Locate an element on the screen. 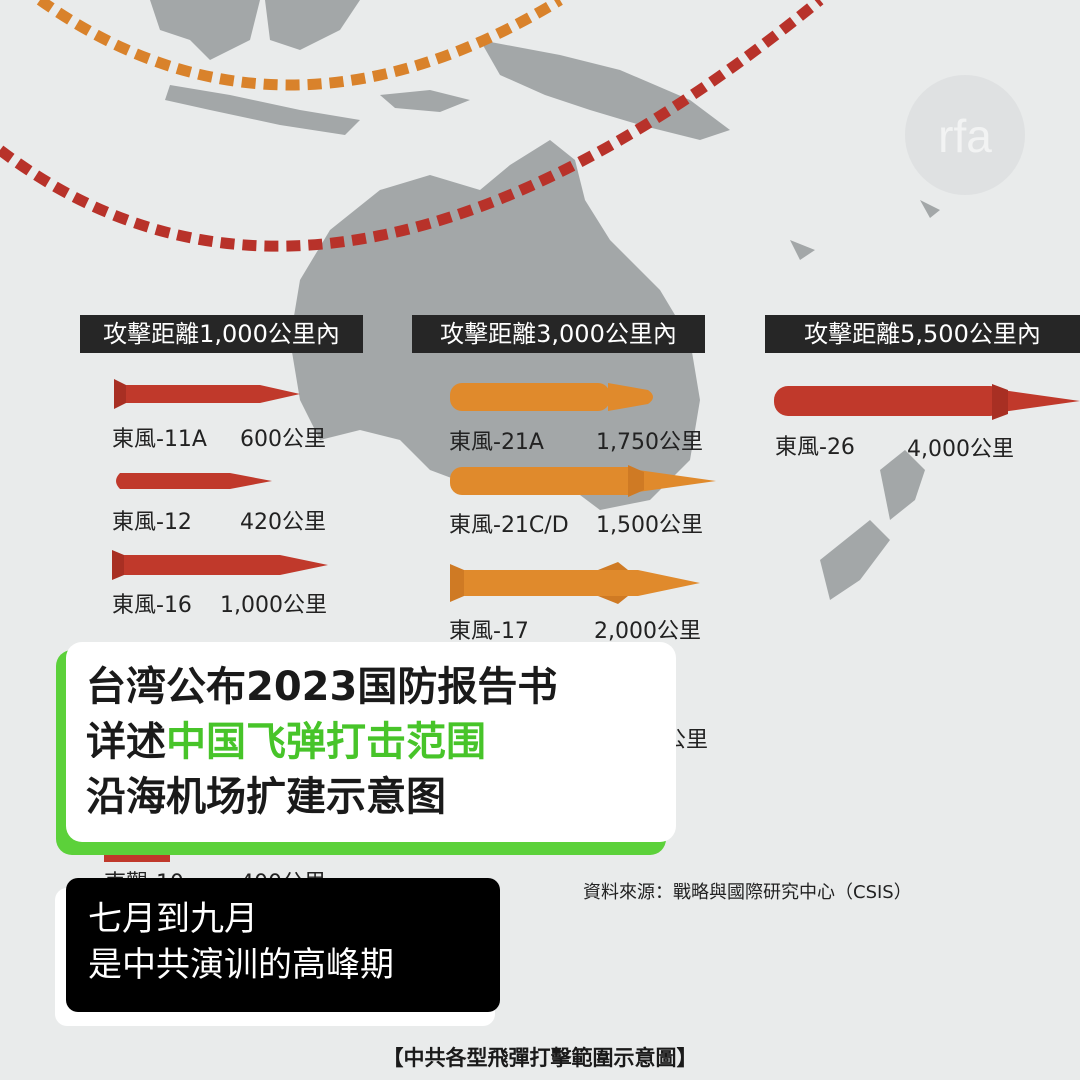 Image resolution: width=1080 pixels, height=1080 pixels. missile-icon-df17 is located at coordinates (575, 583).